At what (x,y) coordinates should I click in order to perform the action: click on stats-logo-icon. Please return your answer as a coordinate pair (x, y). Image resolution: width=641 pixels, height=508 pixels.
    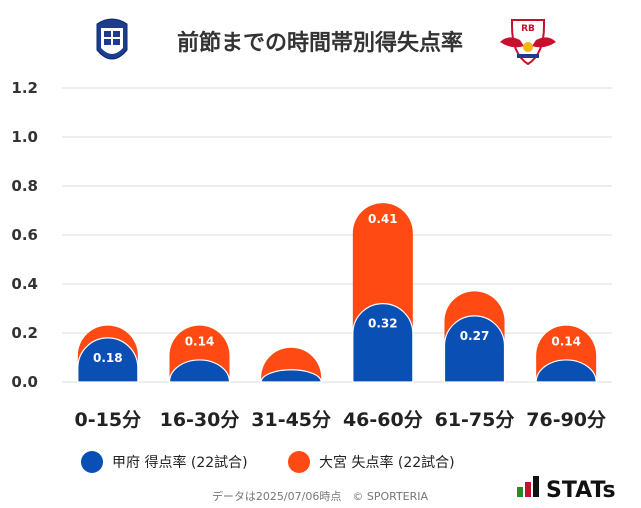
    Looking at the image, I should click on (528, 486).